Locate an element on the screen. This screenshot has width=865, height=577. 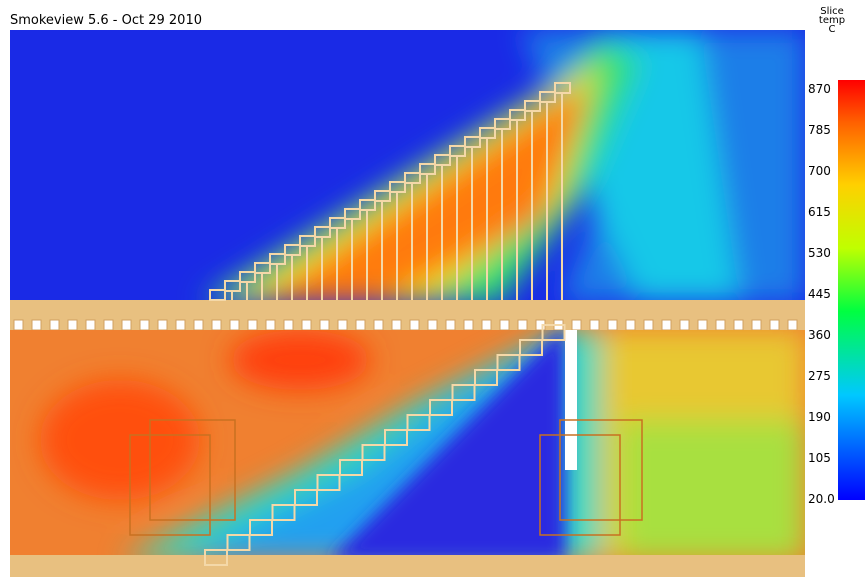
upper-step is located at coordinates (217, 295).